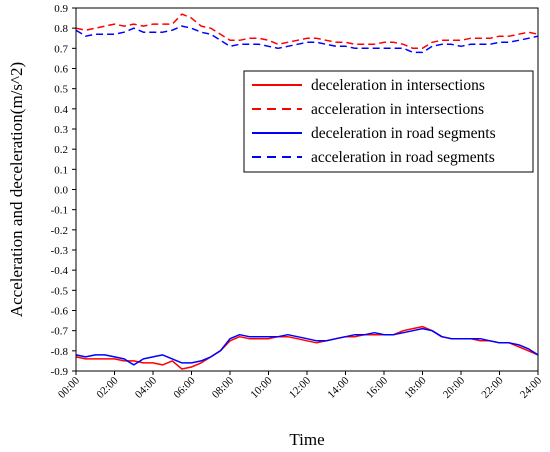  Describe the element at coordinates (60, 372) in the screenshot. I see `y-tick-label: -0.9` at that location.